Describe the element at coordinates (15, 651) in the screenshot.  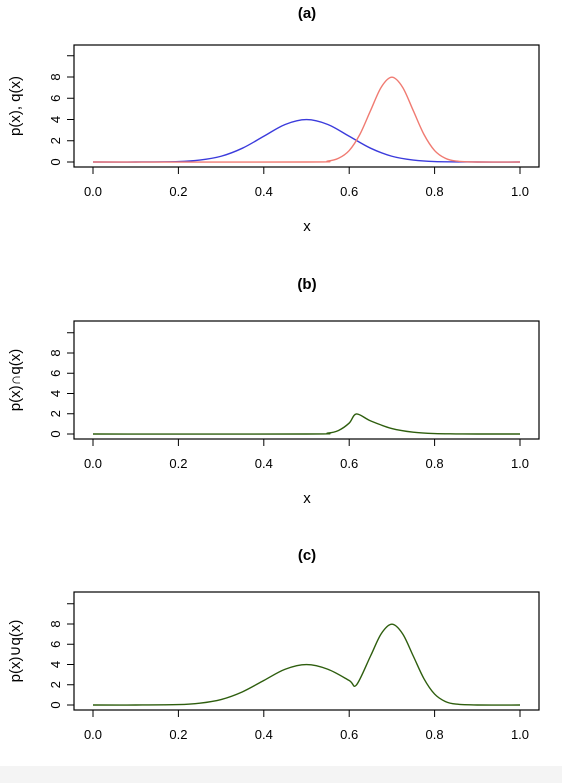
I see `y-axis-label: p(x)∪q(x)` at that location.